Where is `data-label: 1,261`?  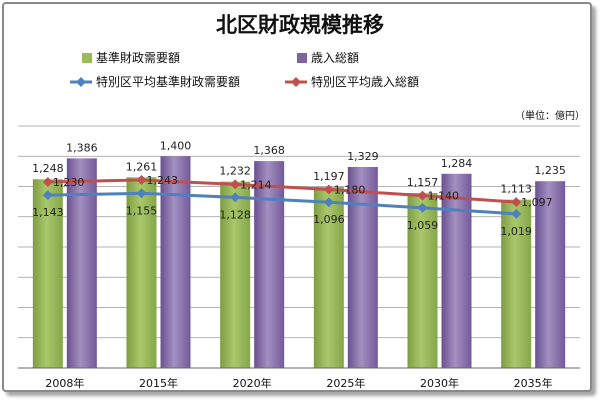 data-label: 1,261 is located at coordinates (142, 166).